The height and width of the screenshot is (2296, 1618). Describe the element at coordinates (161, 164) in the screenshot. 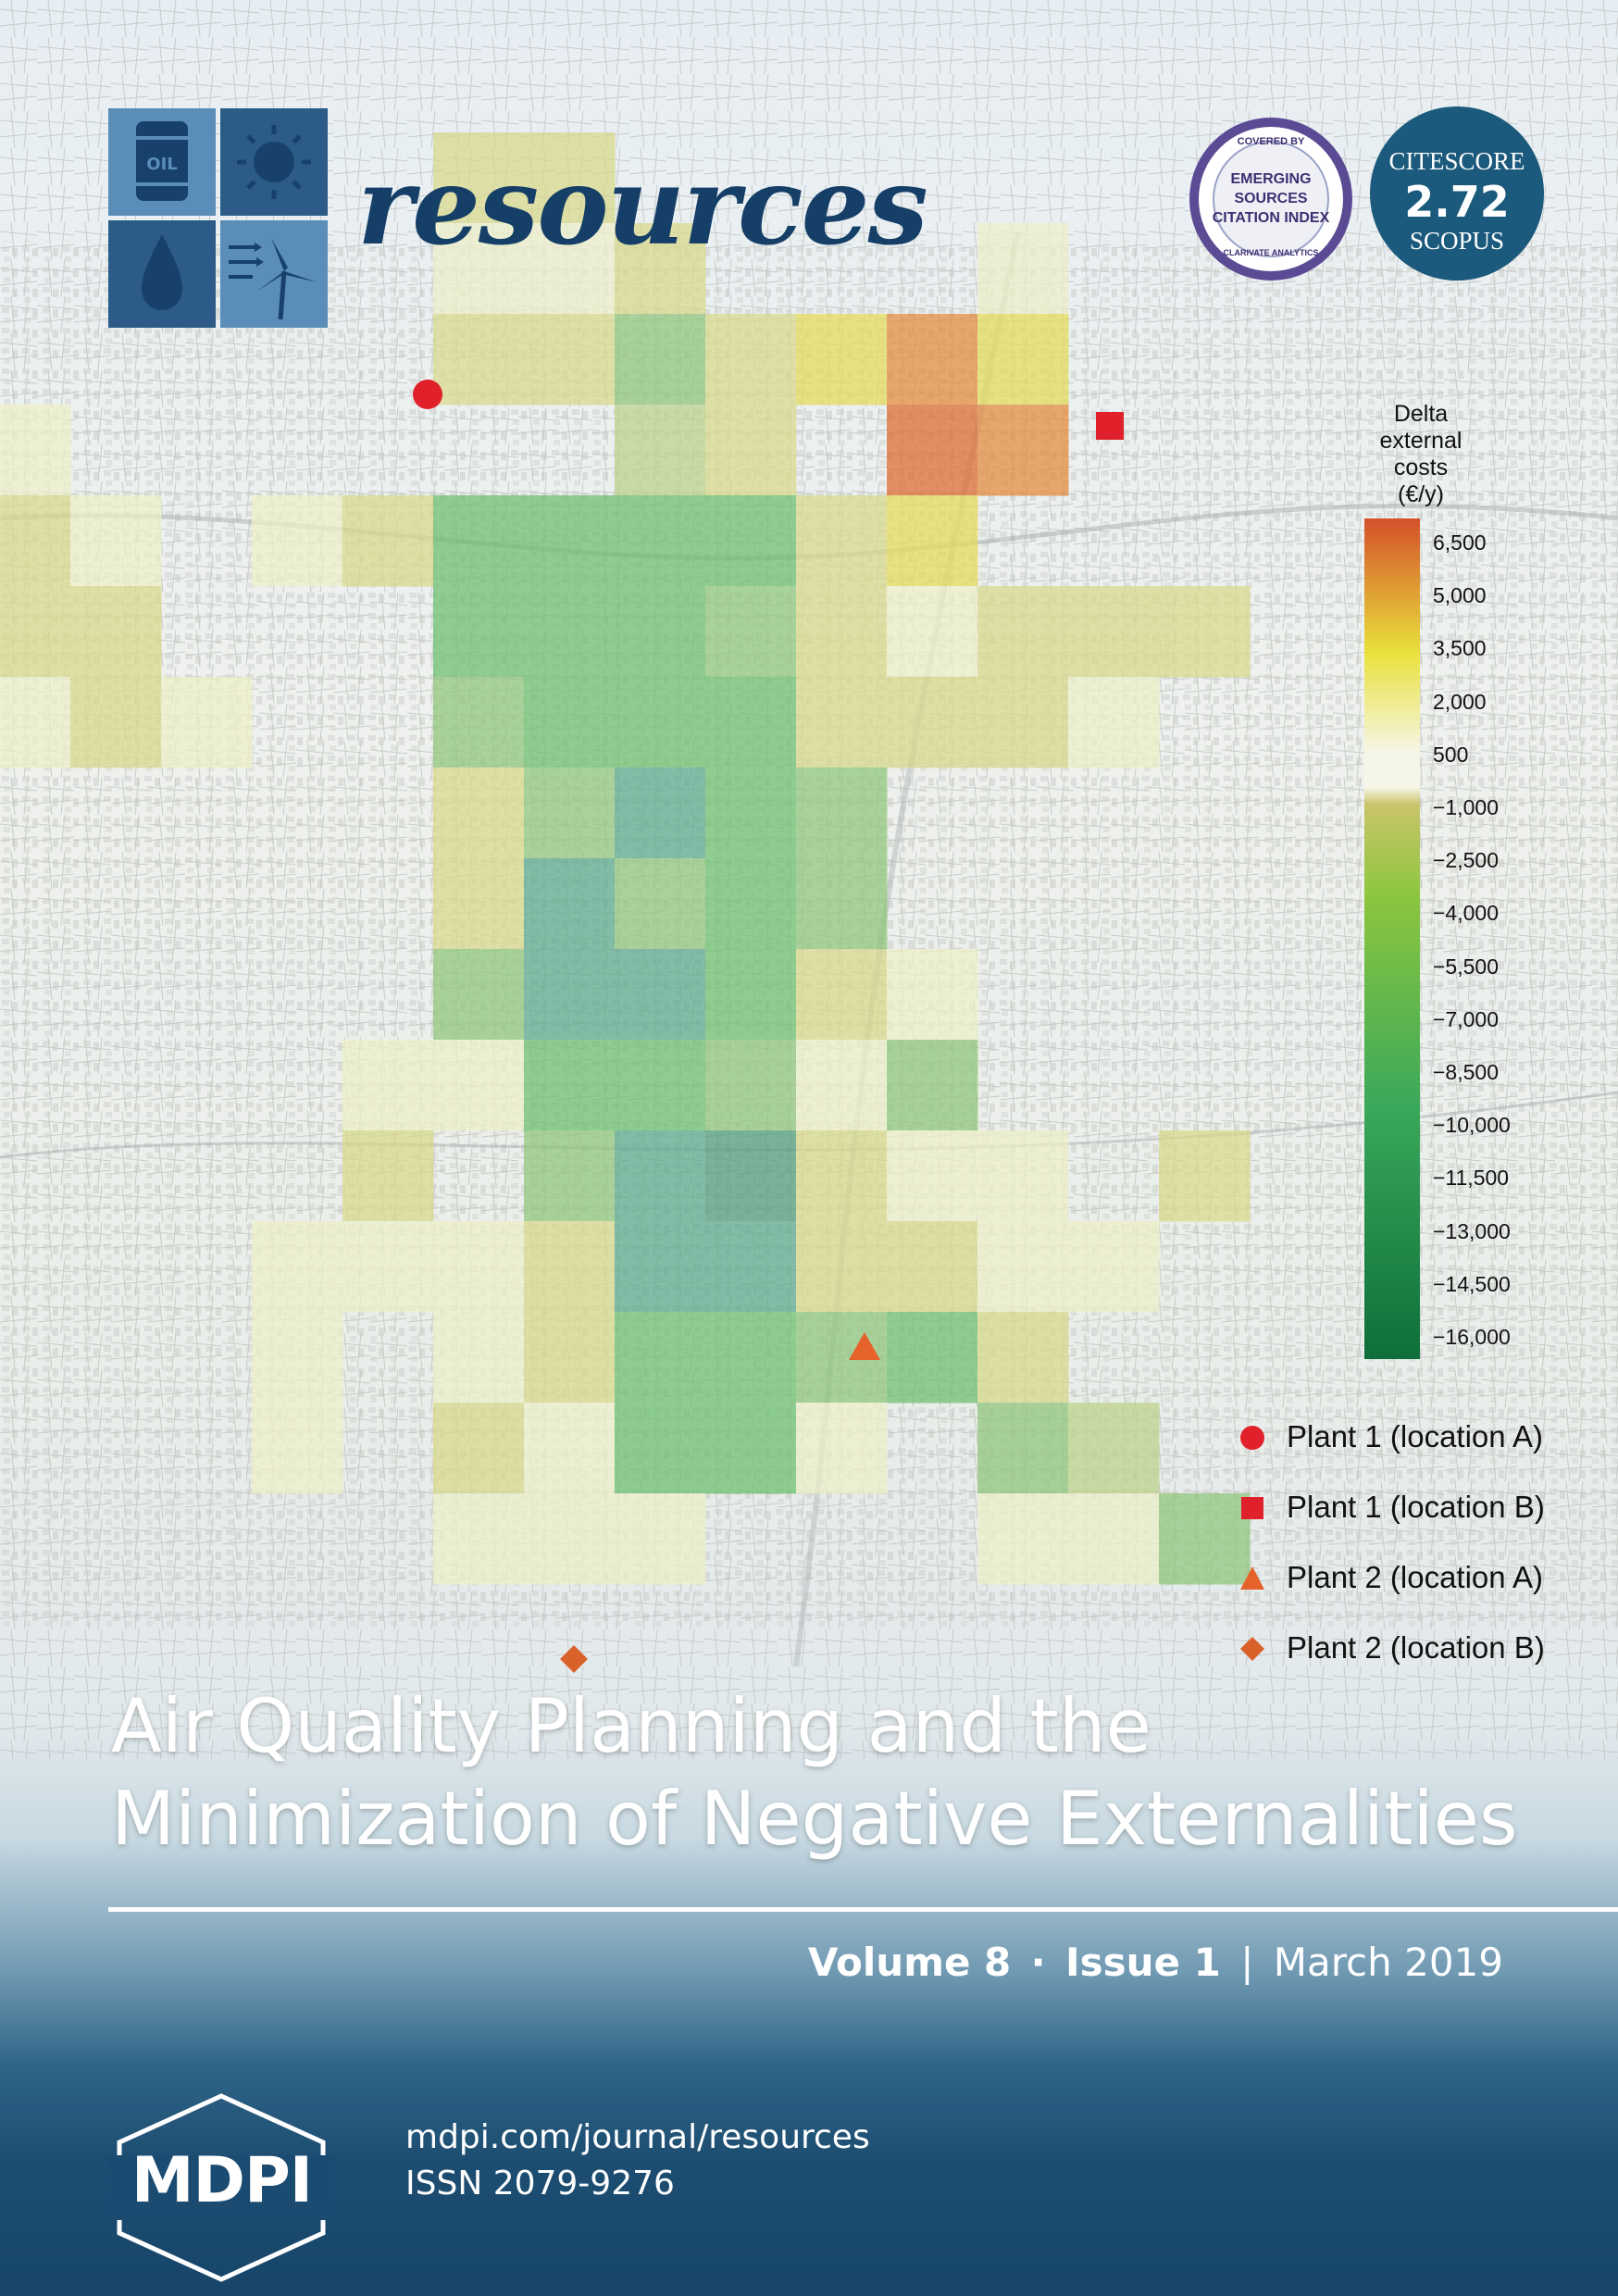

I see `svg-text: OIL` at that location.